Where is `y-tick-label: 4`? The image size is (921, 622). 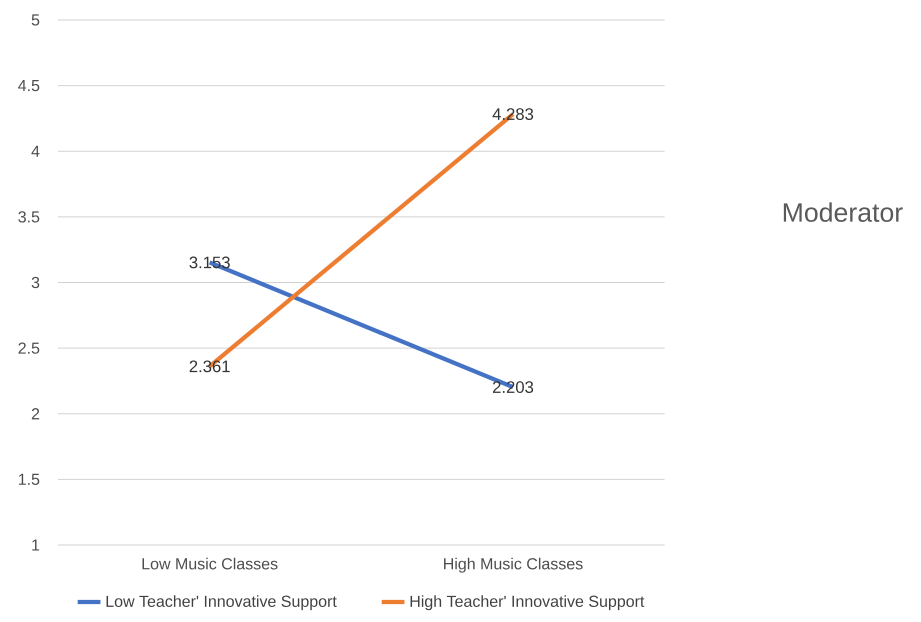 y-tick-label: 4 is located at coordinates (35, 151).